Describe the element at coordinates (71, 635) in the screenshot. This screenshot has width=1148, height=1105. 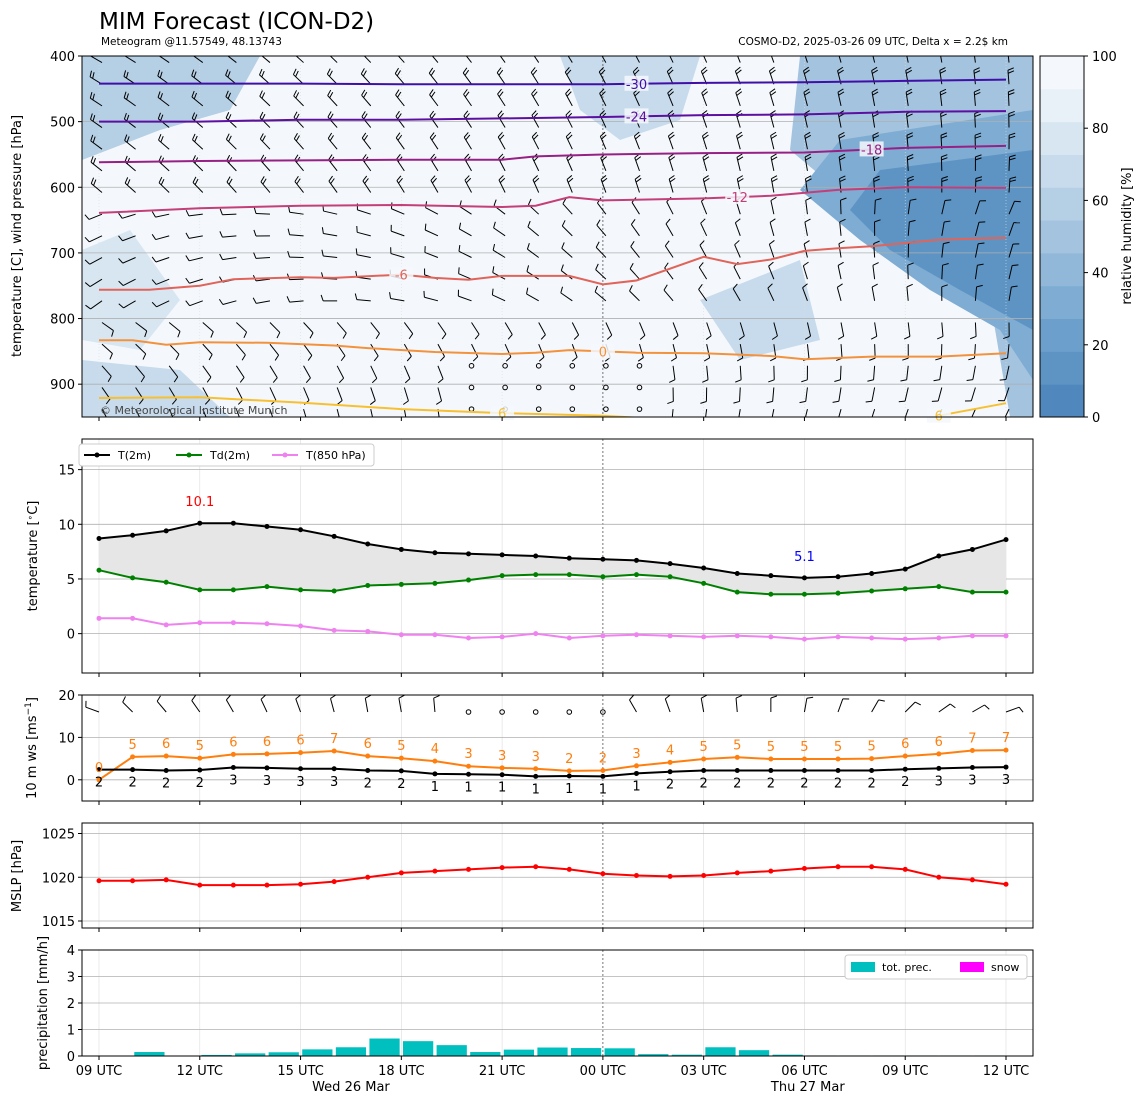
I see `value-tick-label: 0` at that location.